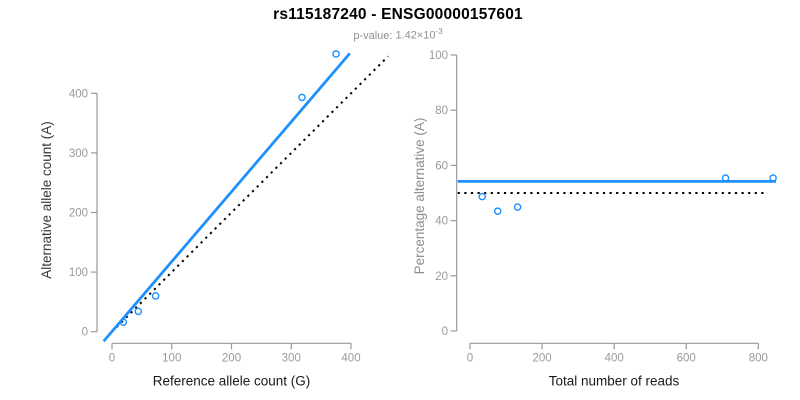 Image resolution: width=800 pixels, height=400 pixels. I want to click on x-tick-label: 100, so click(171, 359).